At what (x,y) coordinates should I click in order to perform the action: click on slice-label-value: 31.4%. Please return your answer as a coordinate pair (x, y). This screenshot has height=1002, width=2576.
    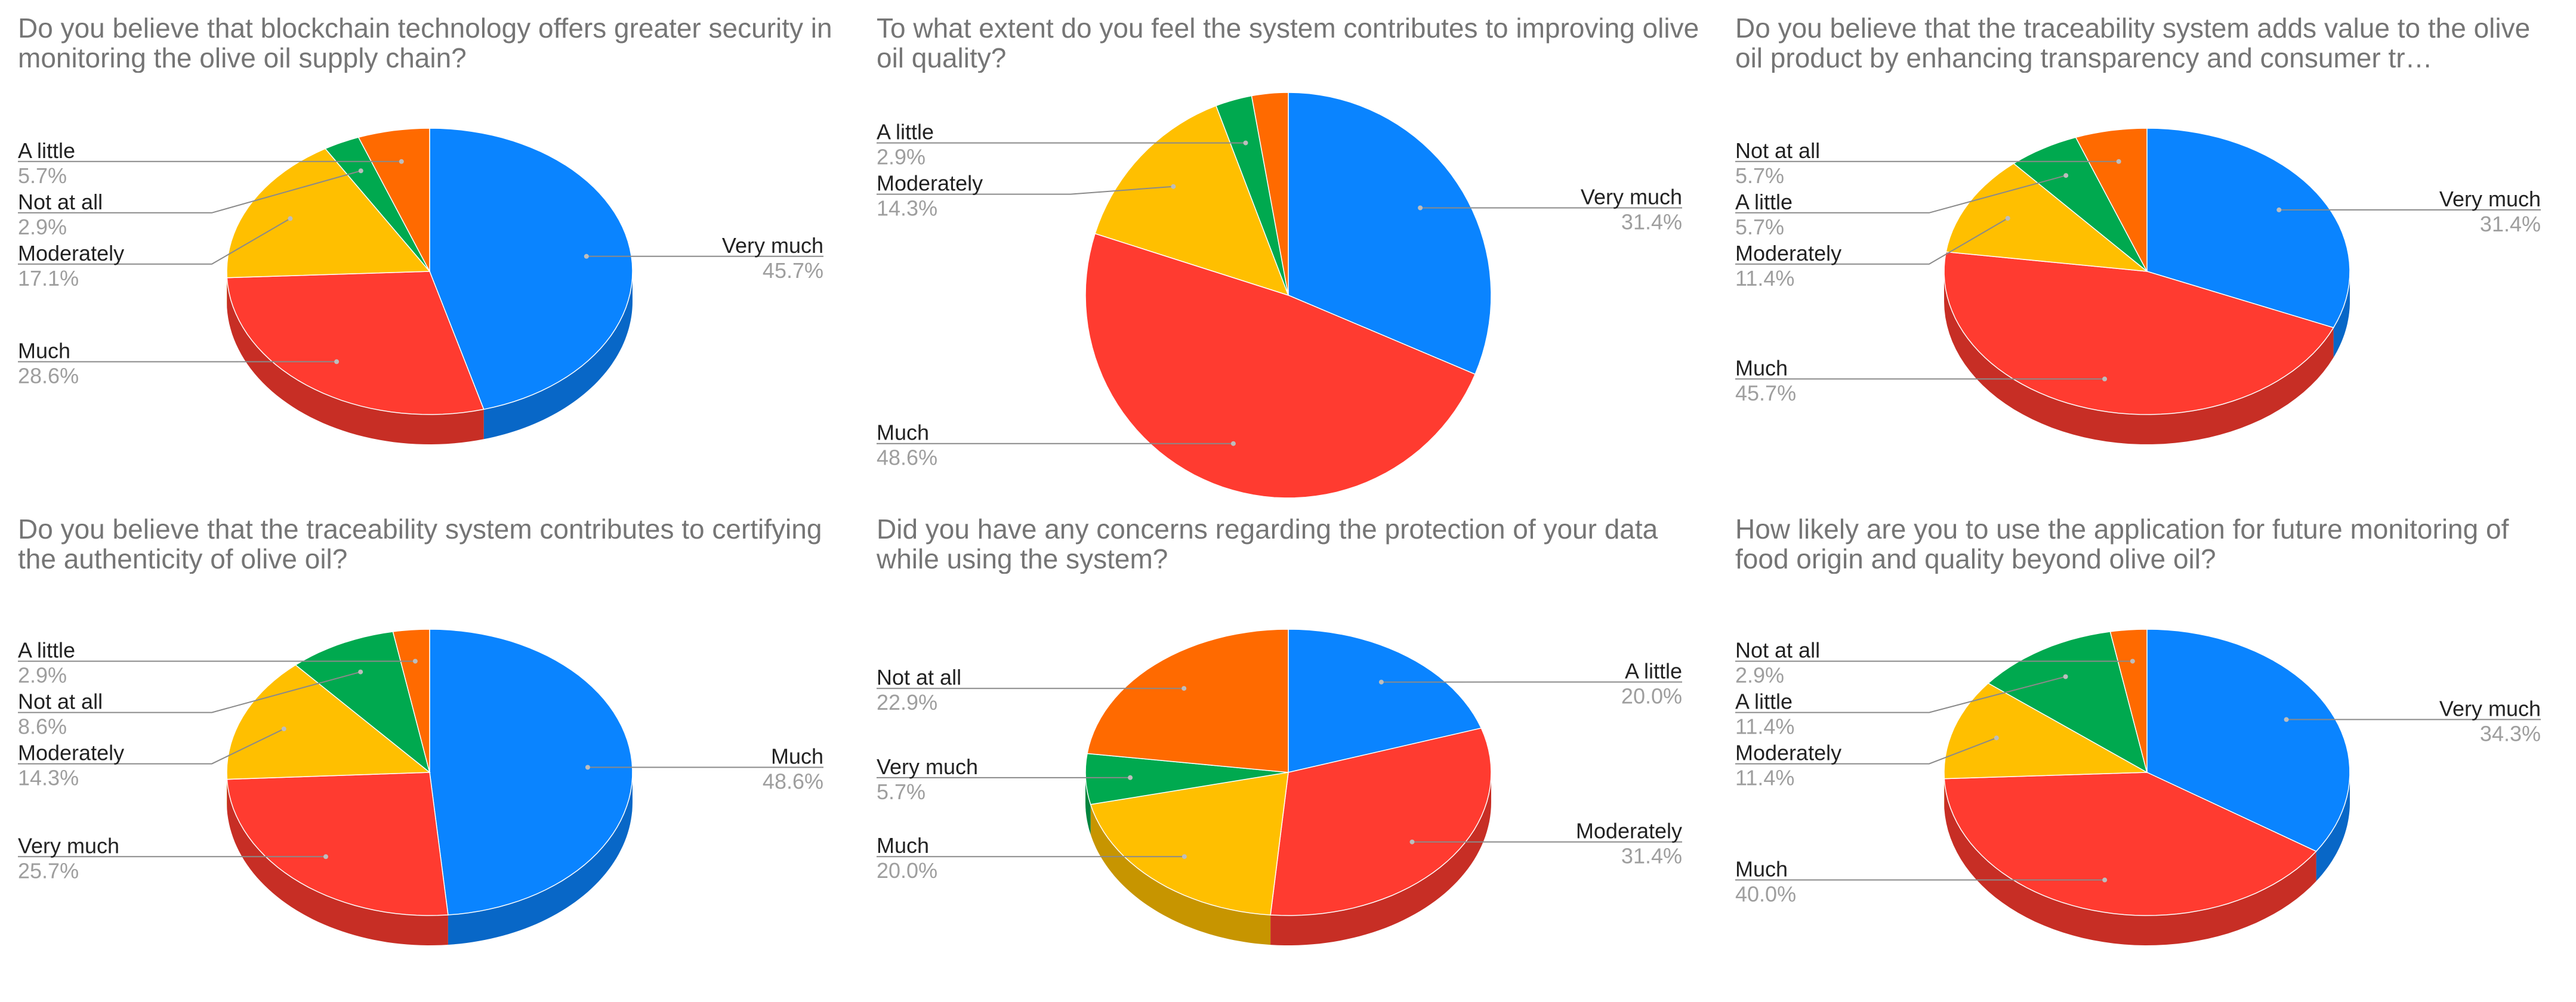
    Looking at the image, I should click on (1651, 221).